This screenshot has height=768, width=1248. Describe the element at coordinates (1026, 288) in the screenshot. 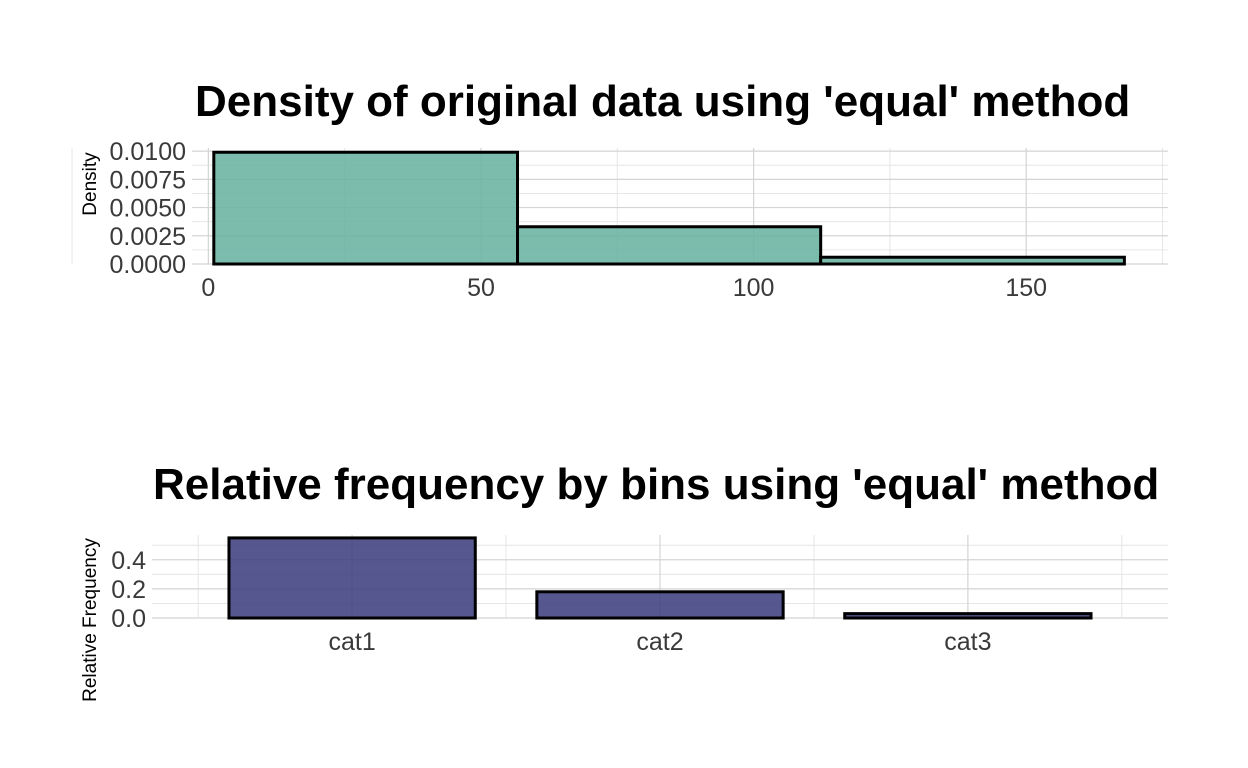

I see `x-tick-label: 150` at that location.